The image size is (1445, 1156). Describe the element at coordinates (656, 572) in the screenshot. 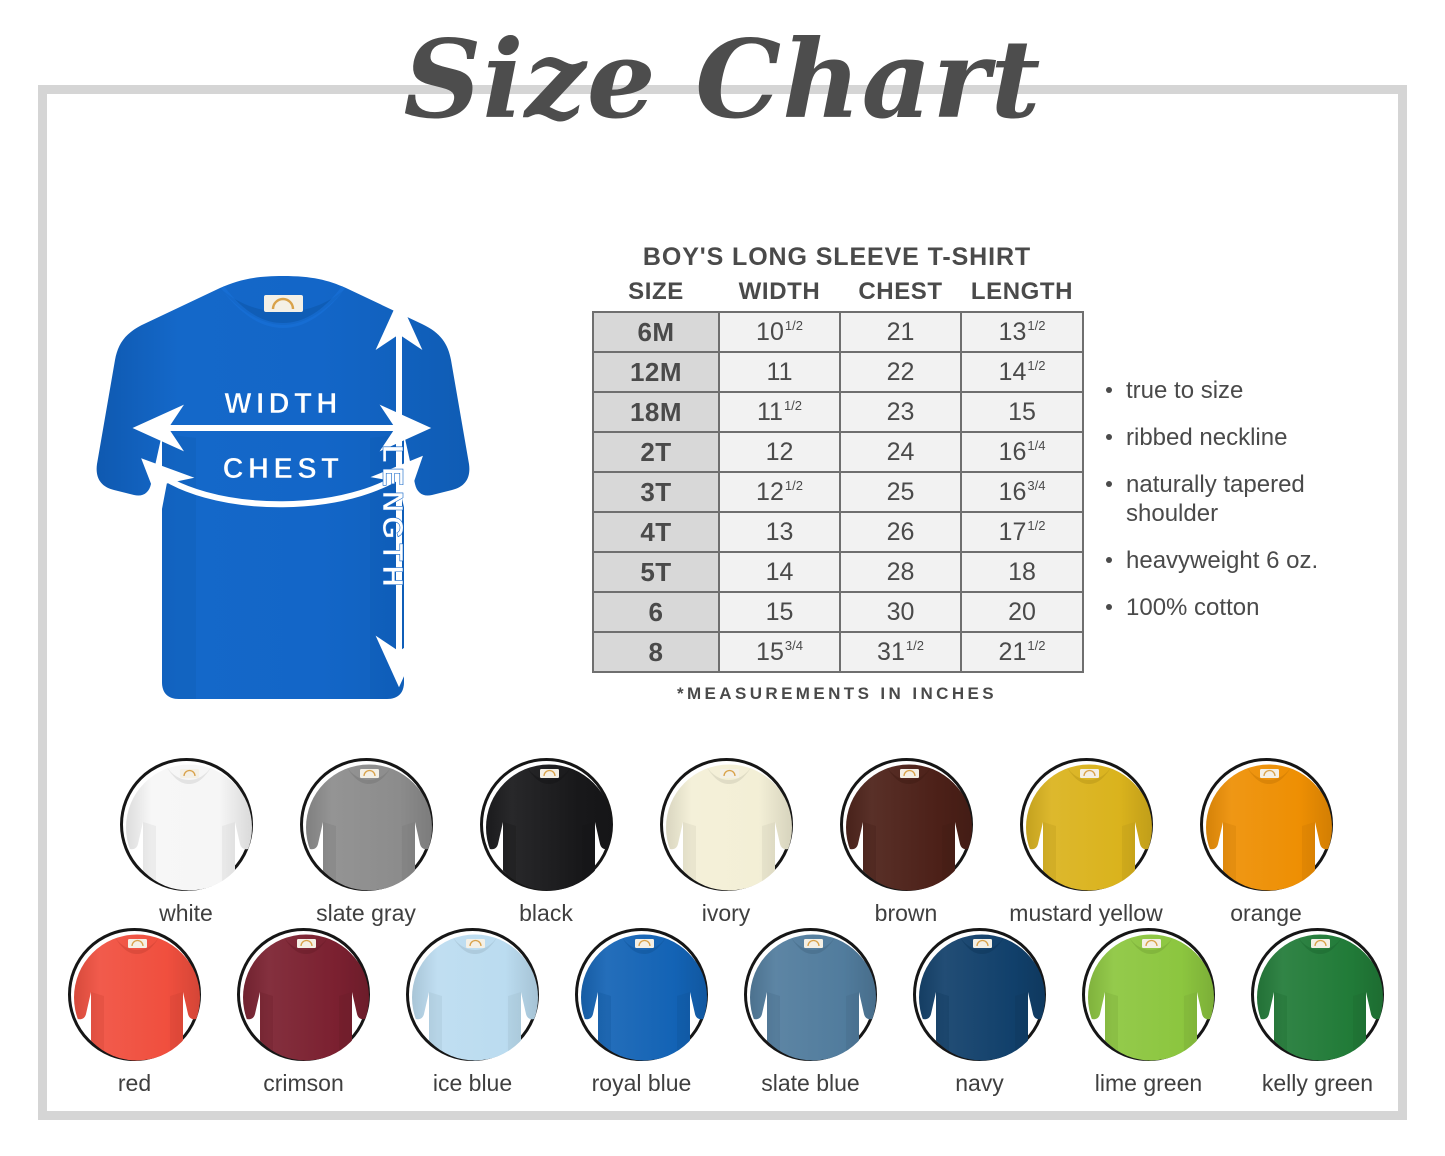

I see `cell-size: 5T` at that location.